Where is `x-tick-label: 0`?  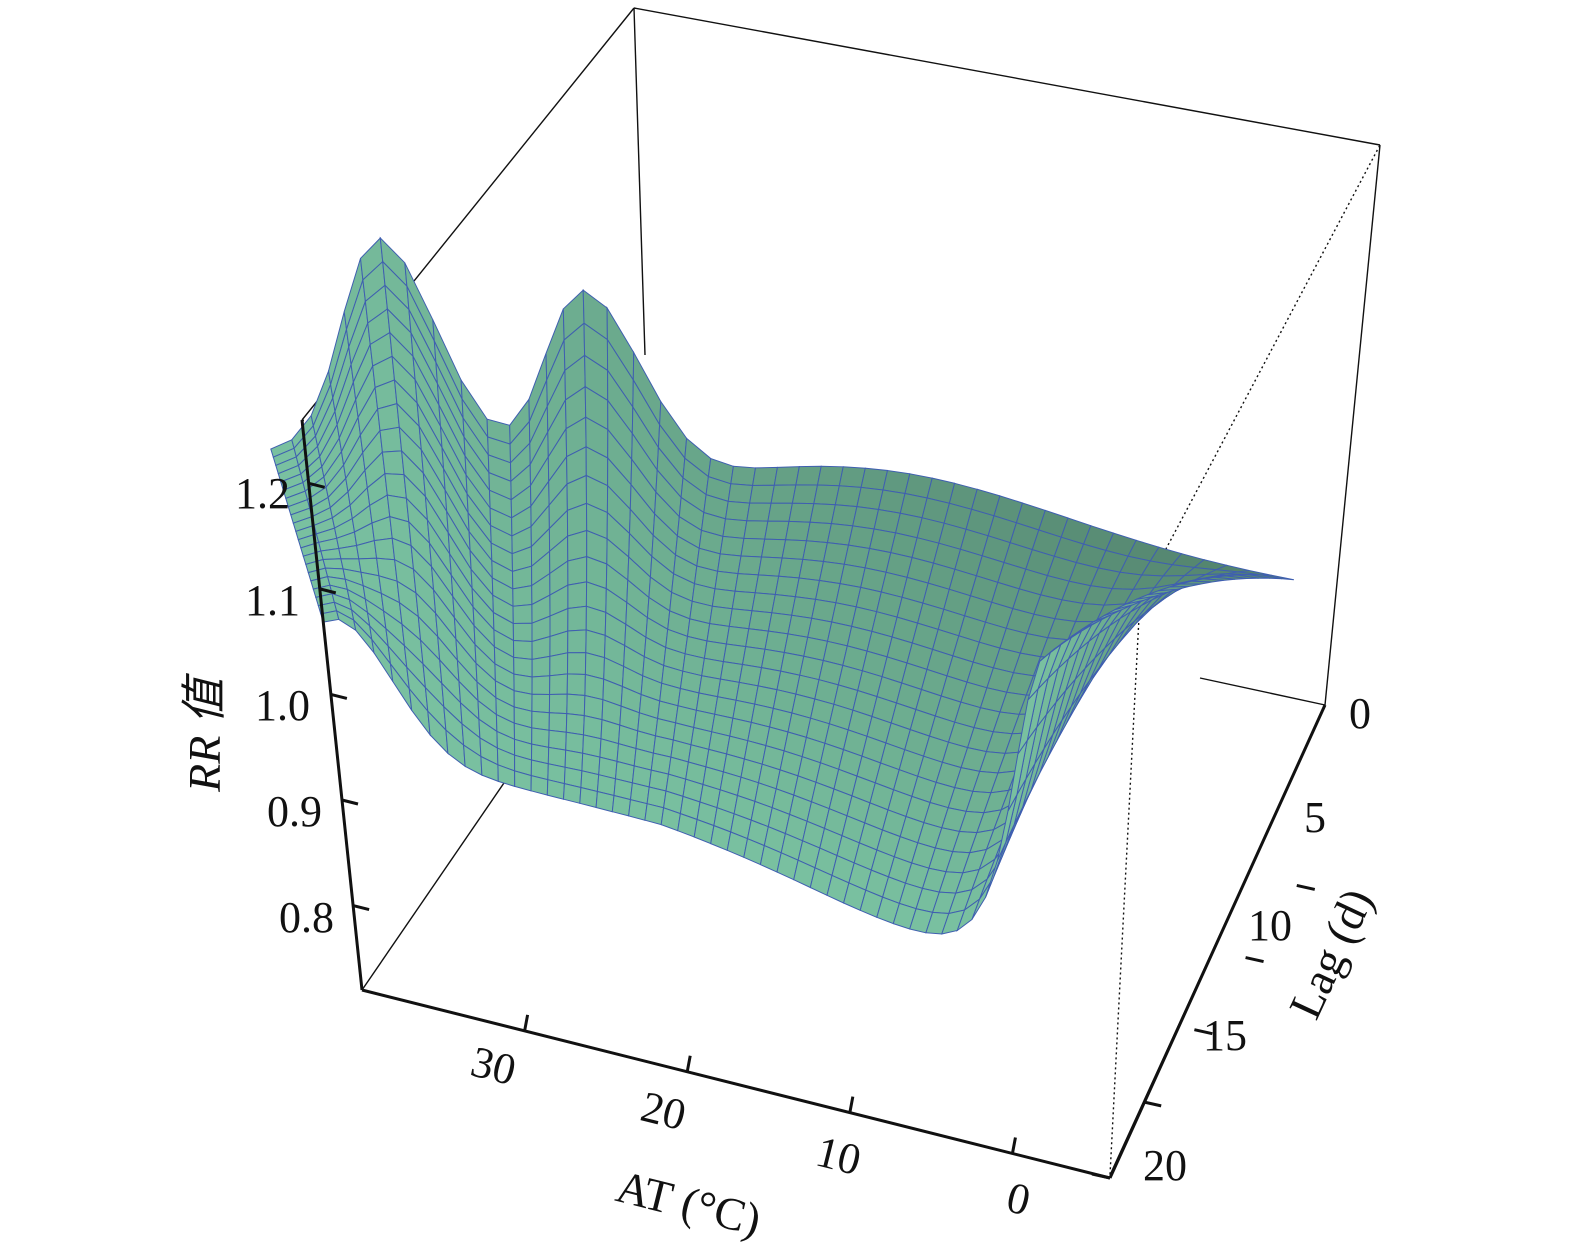 x-tick-label: 0 is located at coordinates (1018, 1198).